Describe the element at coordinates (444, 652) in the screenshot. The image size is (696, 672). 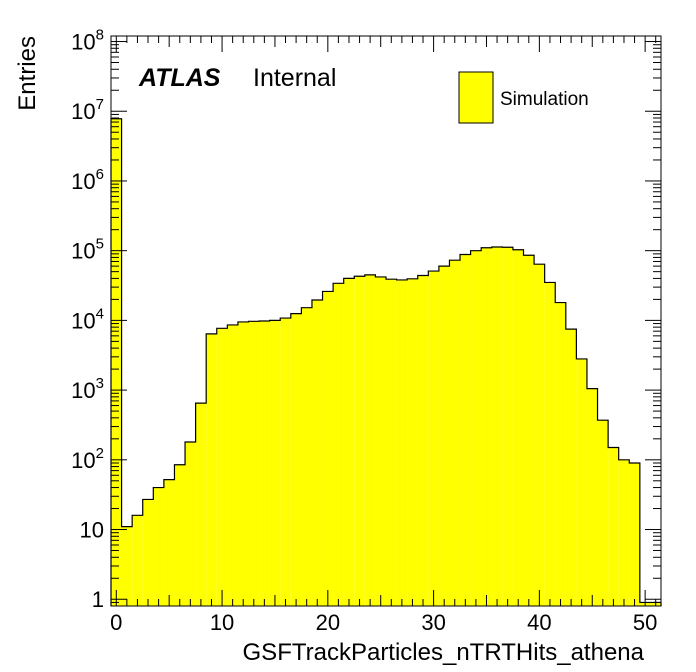
I see `x-axis-title: GSFTrackParticles_nTRTHits_athena` at that location.